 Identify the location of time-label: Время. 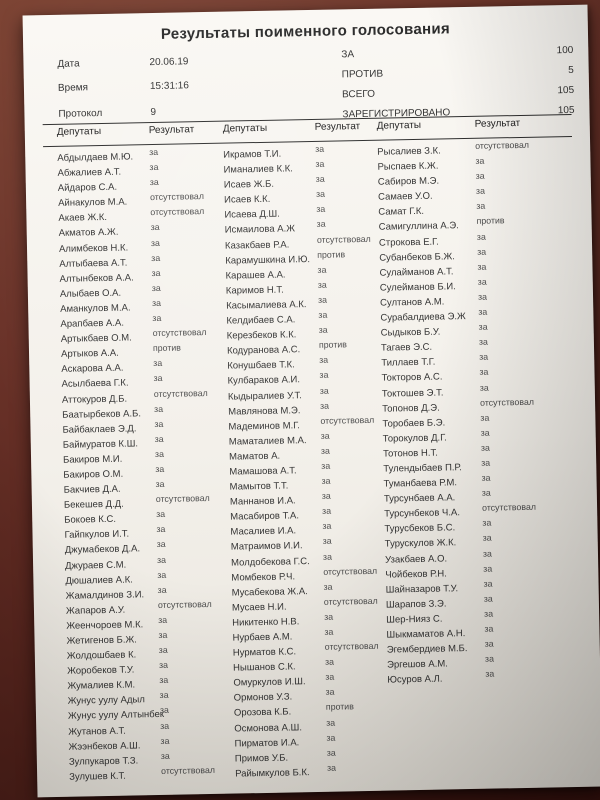
(73, 88).